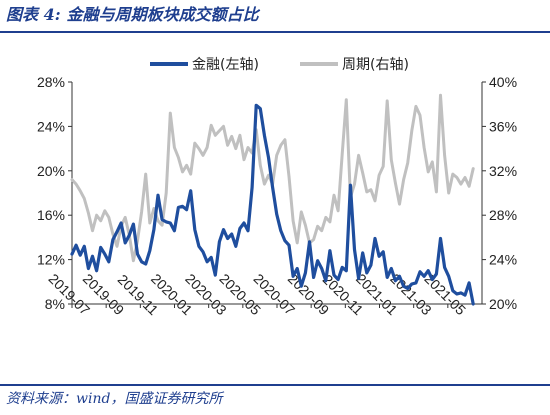  I want to click on figure-caption: 图表 4: 金融与周期板块成交额占比, so click(275, 15).